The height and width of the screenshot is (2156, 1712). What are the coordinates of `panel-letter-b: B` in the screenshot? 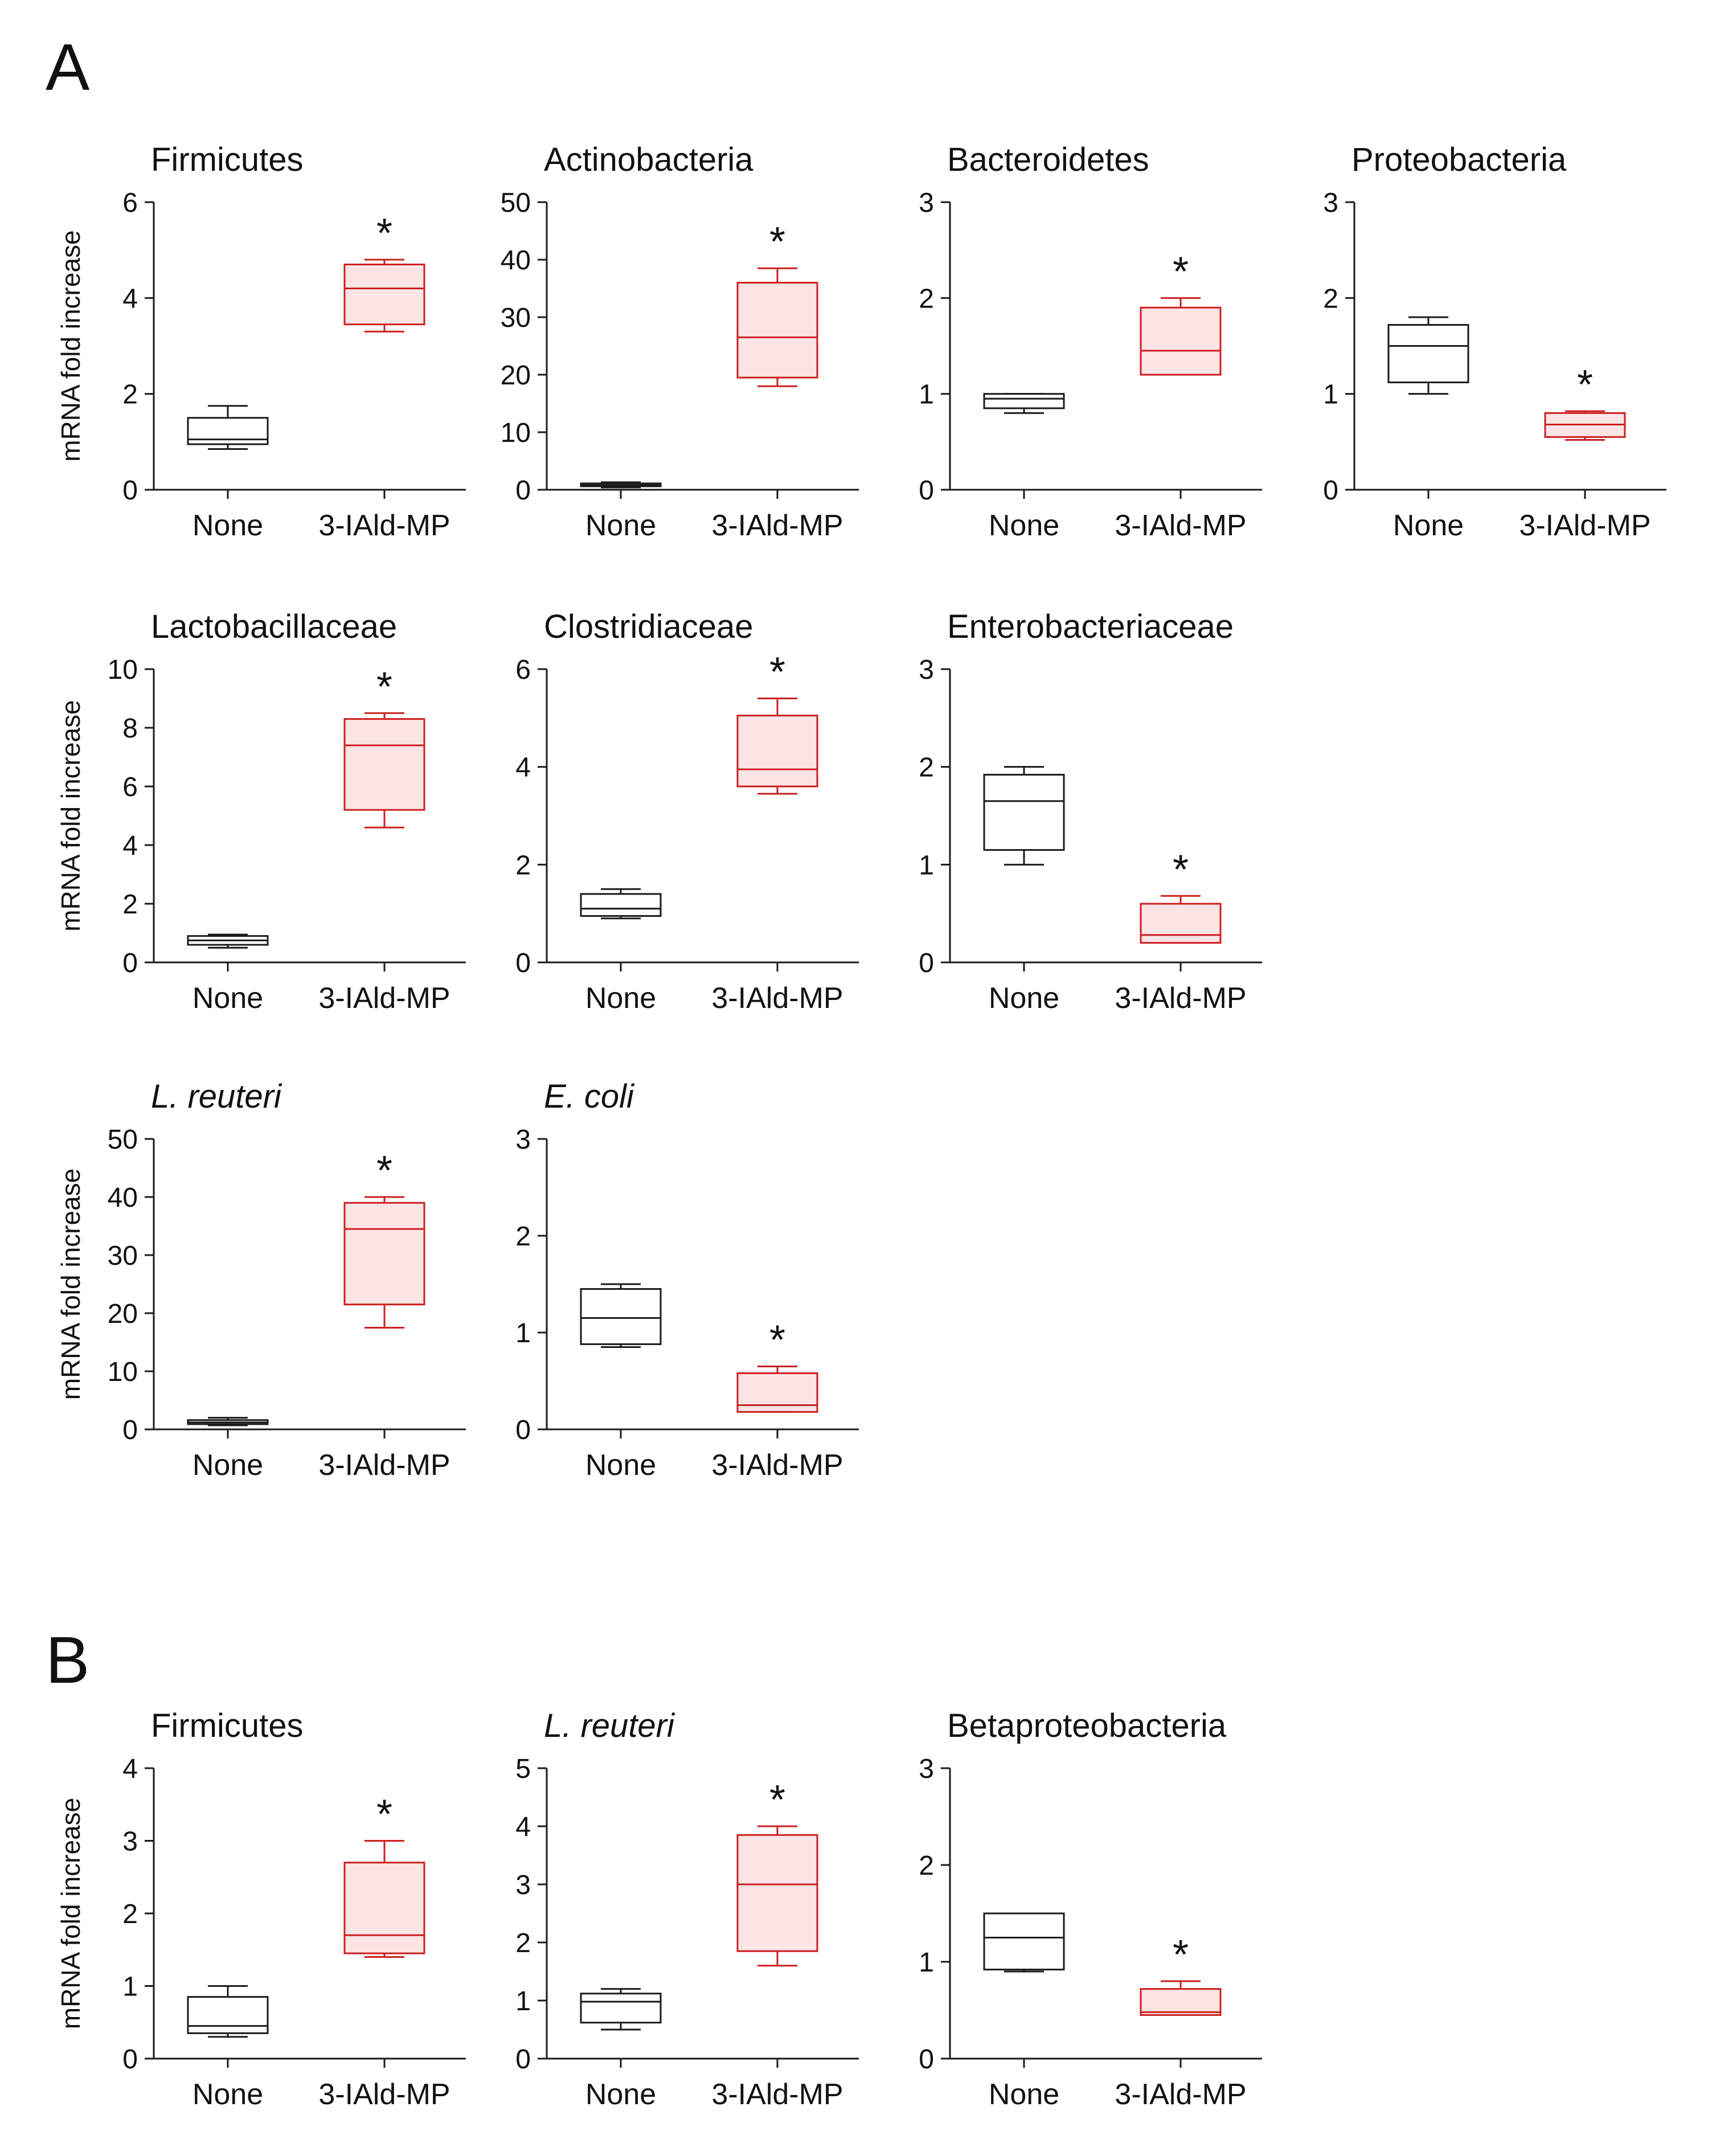 It's located at (67, 1660).